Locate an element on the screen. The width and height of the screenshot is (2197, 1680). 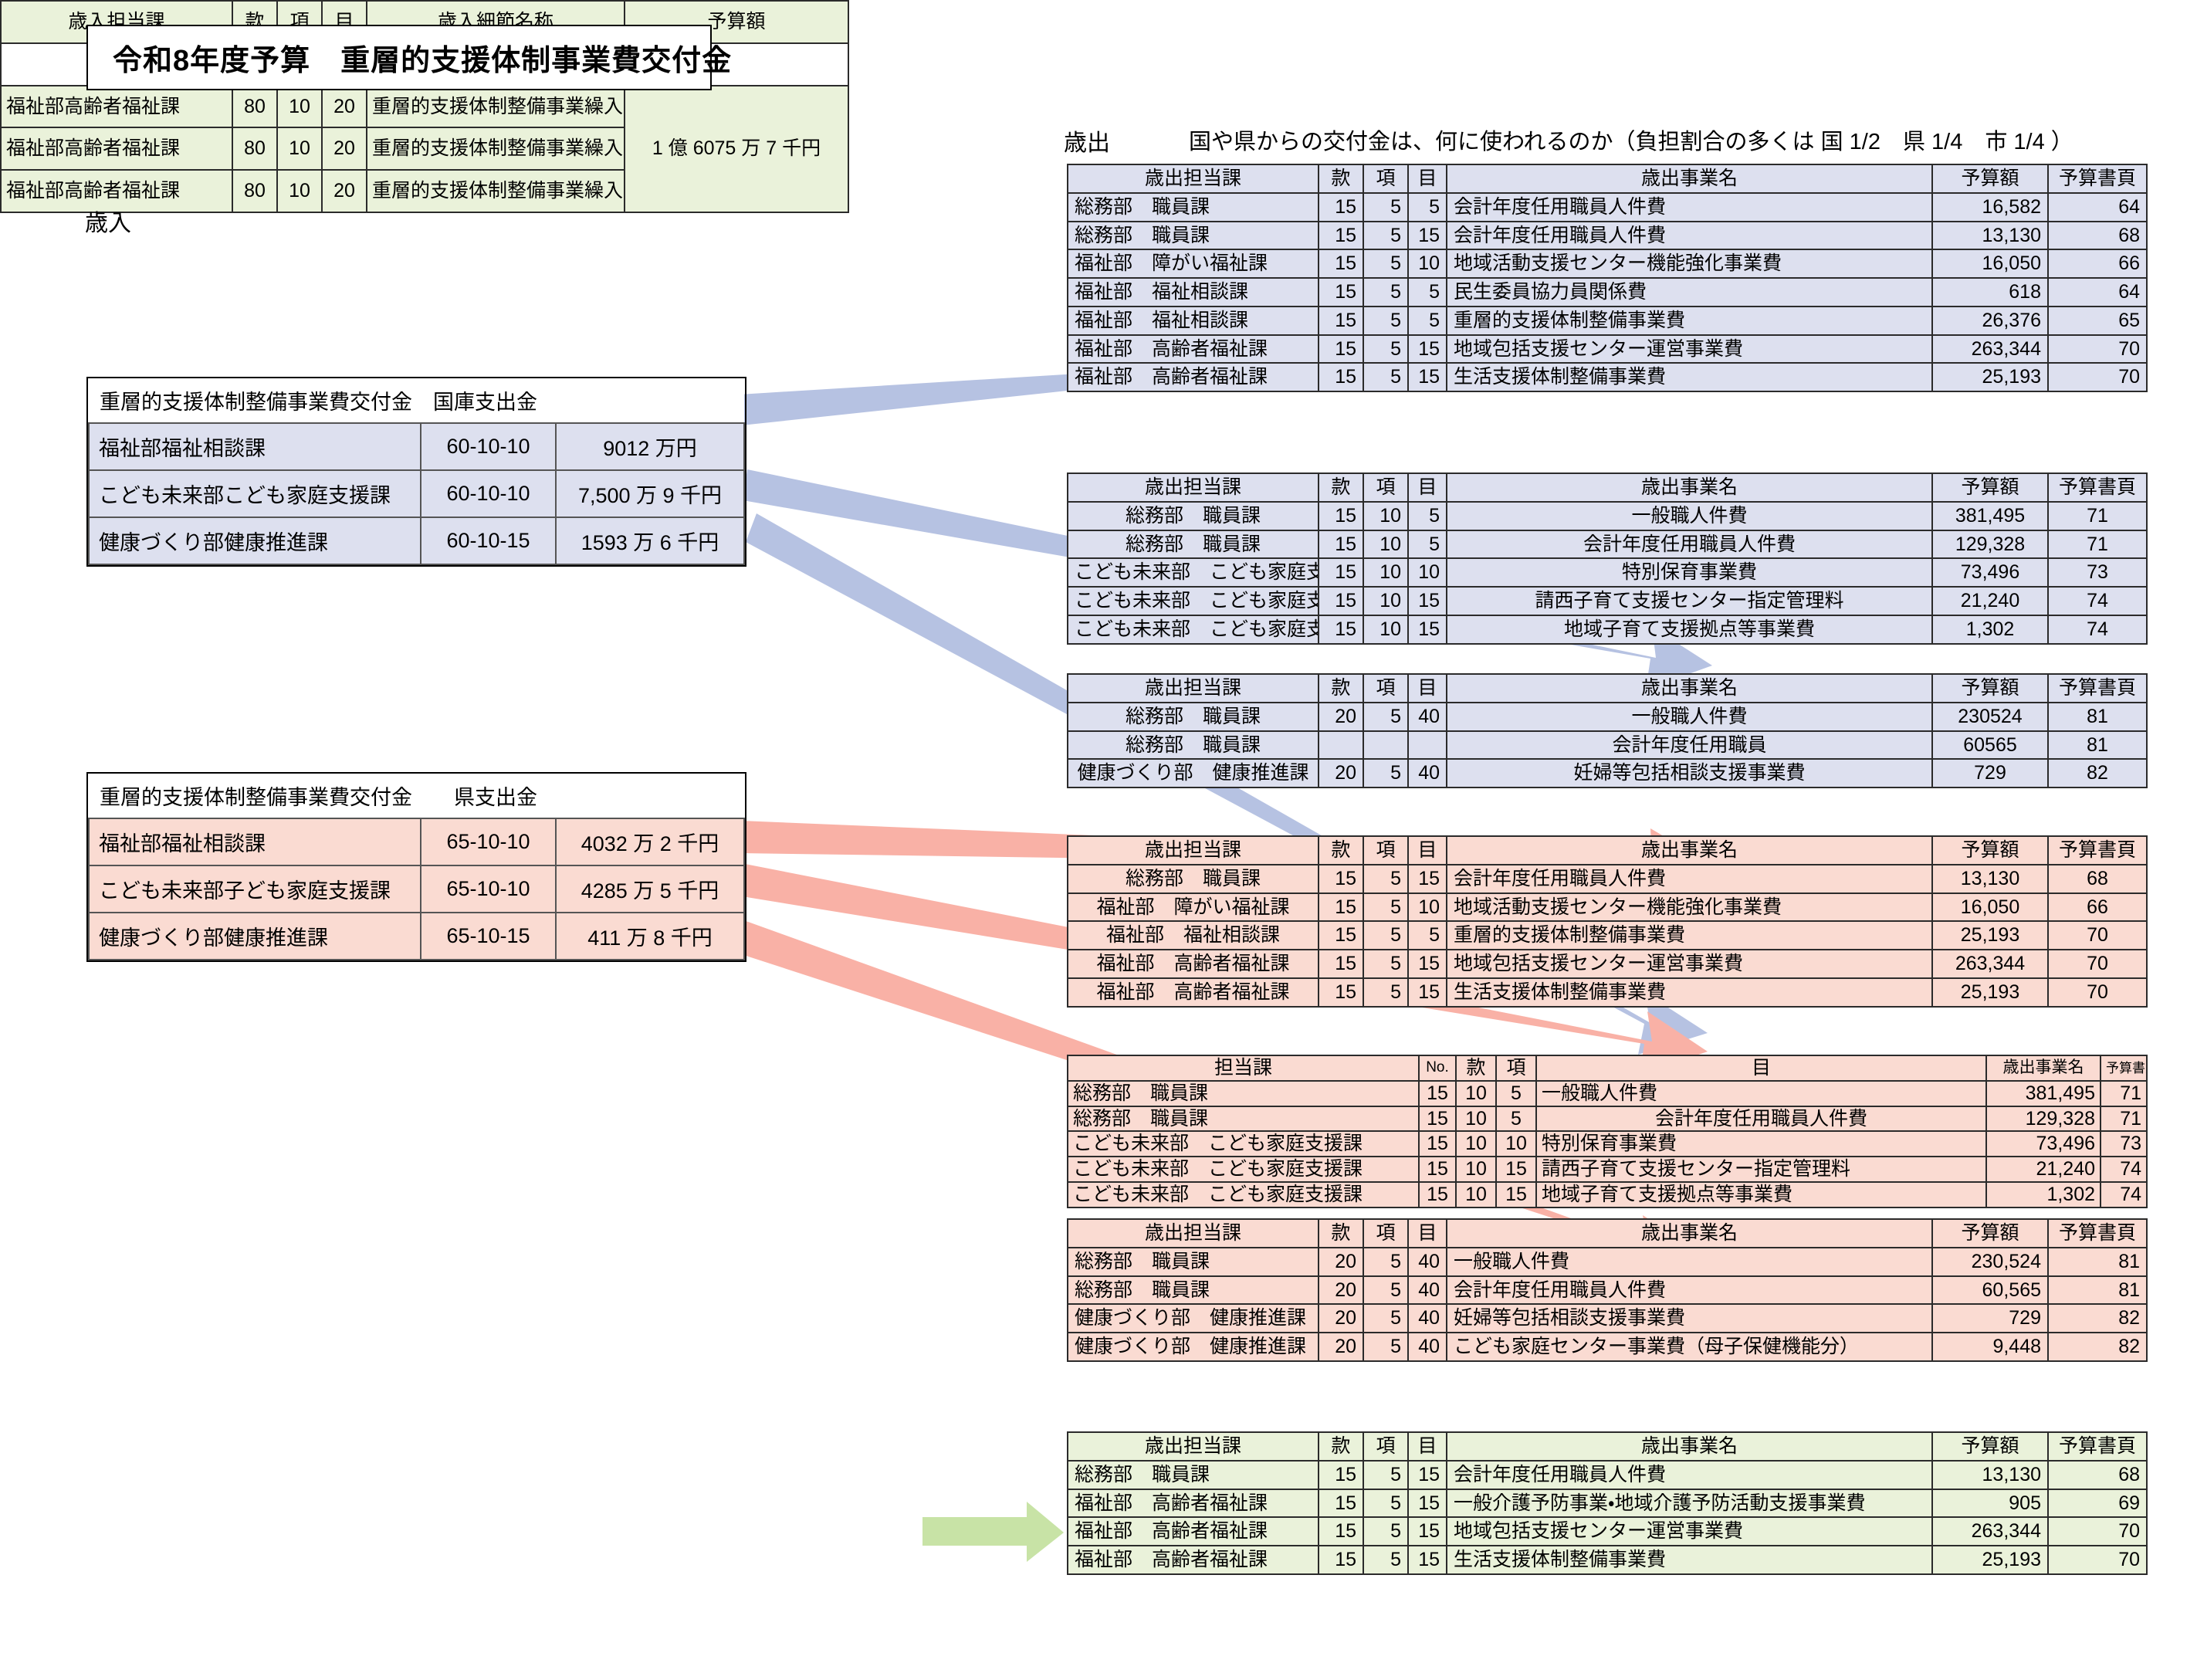
expense-7-amount-2: 263,344 is located at coordinates (1990, 1531).